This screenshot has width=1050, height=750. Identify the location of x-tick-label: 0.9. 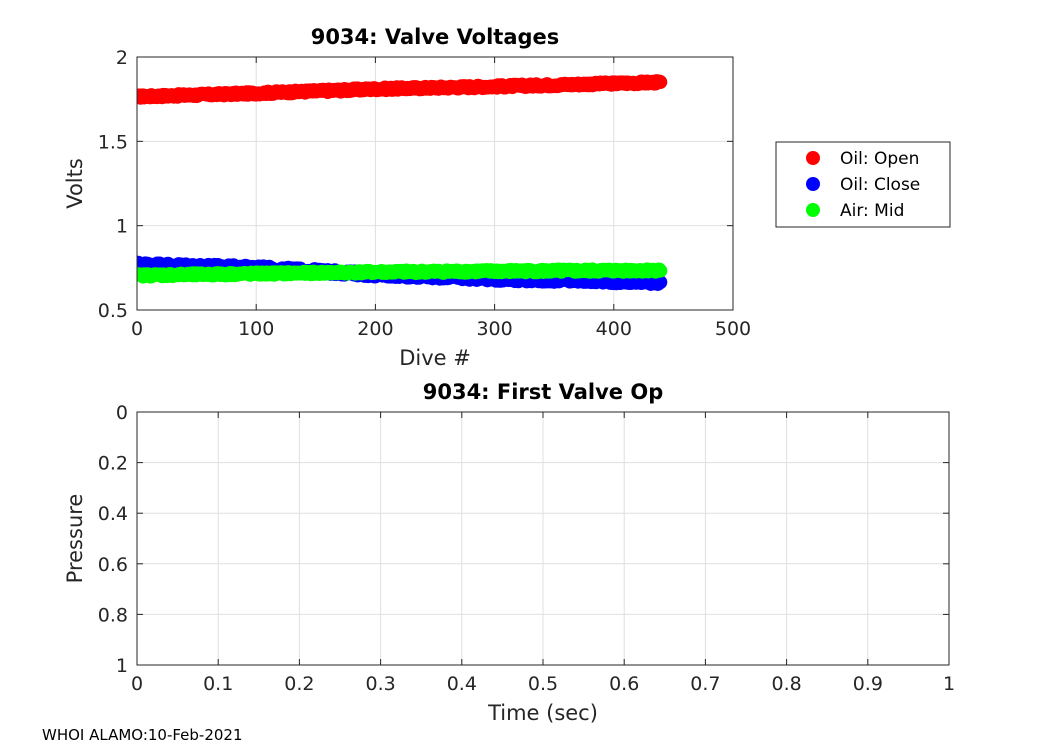
(868, 684).